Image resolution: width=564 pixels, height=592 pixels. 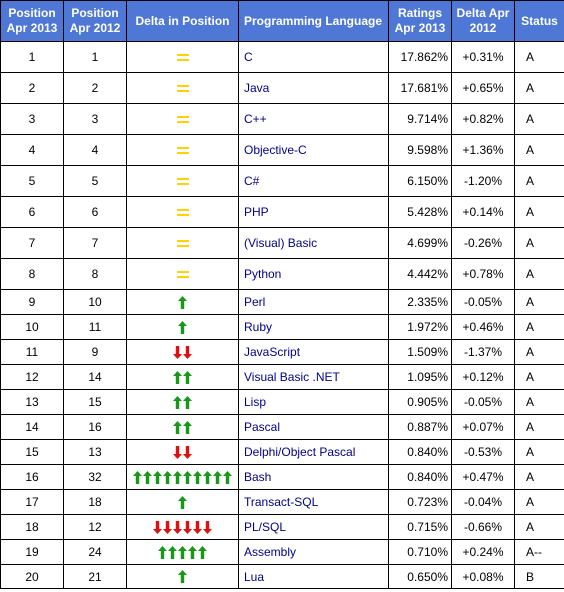 What do you see at coordinates (313, 150) in the screenshot?
I see `language-link: Objective-C` at bounding box center [313, 150].